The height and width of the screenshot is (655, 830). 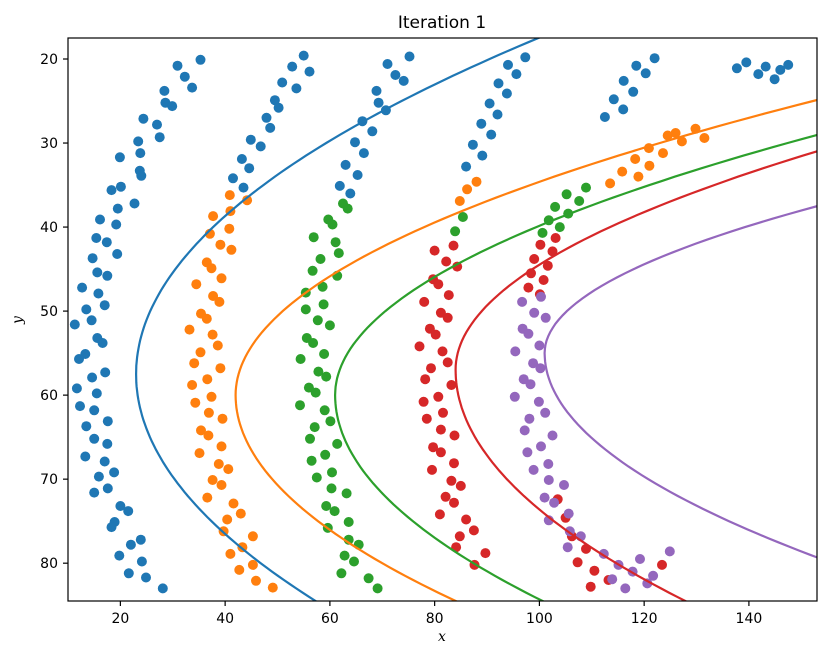 I want to click on x-tick-label: 40, so click(x=225, y=619).